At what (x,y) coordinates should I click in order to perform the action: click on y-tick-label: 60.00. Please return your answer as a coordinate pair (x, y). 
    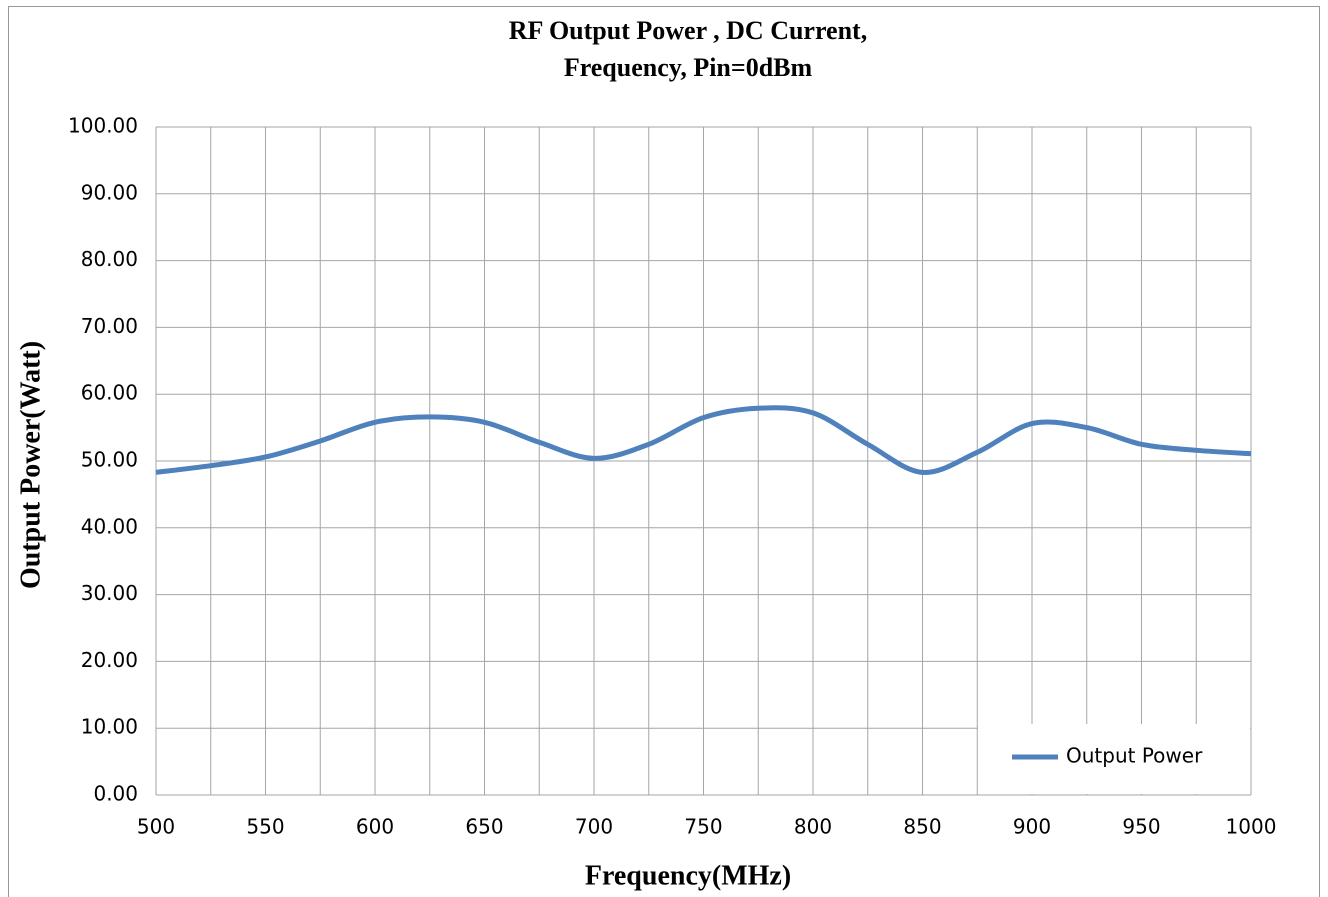
    Looking at the image, I should click on (109, 393).